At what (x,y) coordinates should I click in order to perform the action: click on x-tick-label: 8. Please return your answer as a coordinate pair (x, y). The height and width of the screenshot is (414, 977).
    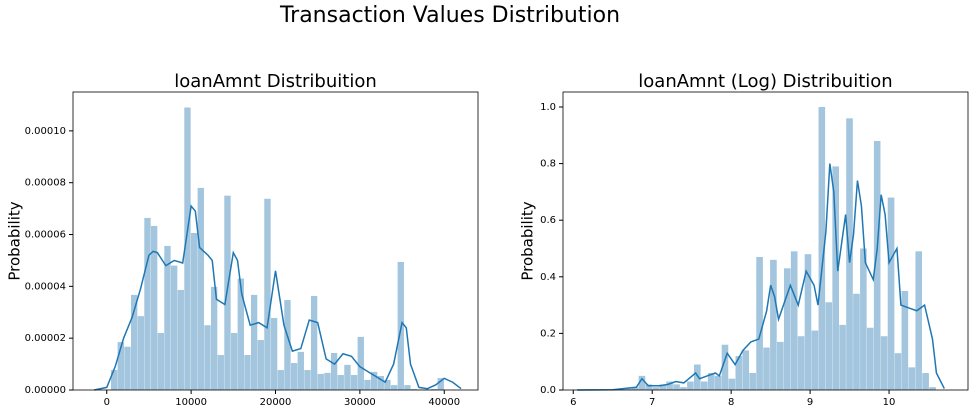
    Looking at the image, I should click on (731, 402).